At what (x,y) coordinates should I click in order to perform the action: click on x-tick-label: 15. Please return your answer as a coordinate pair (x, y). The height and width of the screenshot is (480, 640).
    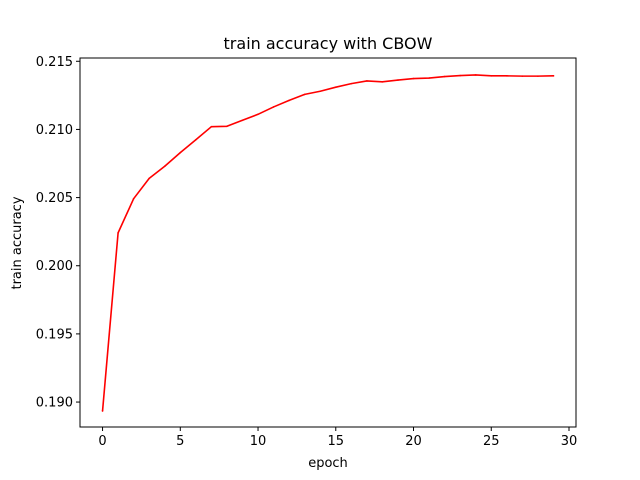
    Looking at the image, I should click on (336, 441).